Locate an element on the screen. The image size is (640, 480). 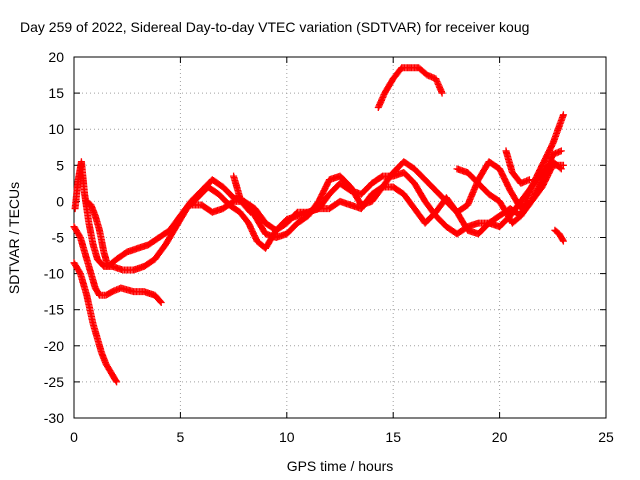
series-track-g is located at coordinates (517, 167).